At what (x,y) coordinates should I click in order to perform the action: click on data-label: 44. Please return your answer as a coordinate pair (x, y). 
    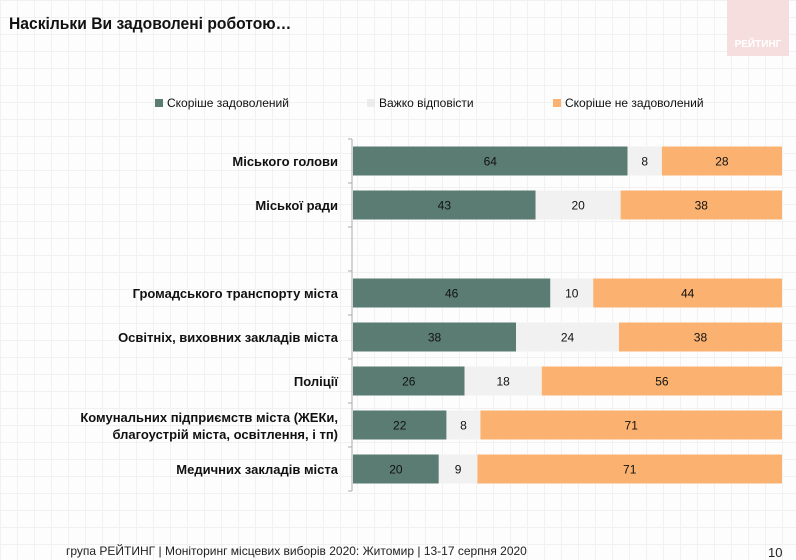
    Looking at the image, I should click on (688, 294).